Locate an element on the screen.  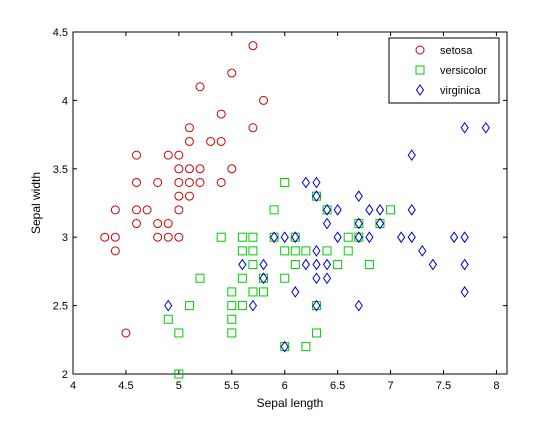
x-axis-label: Sepal length is located at coordinates (290, 403).